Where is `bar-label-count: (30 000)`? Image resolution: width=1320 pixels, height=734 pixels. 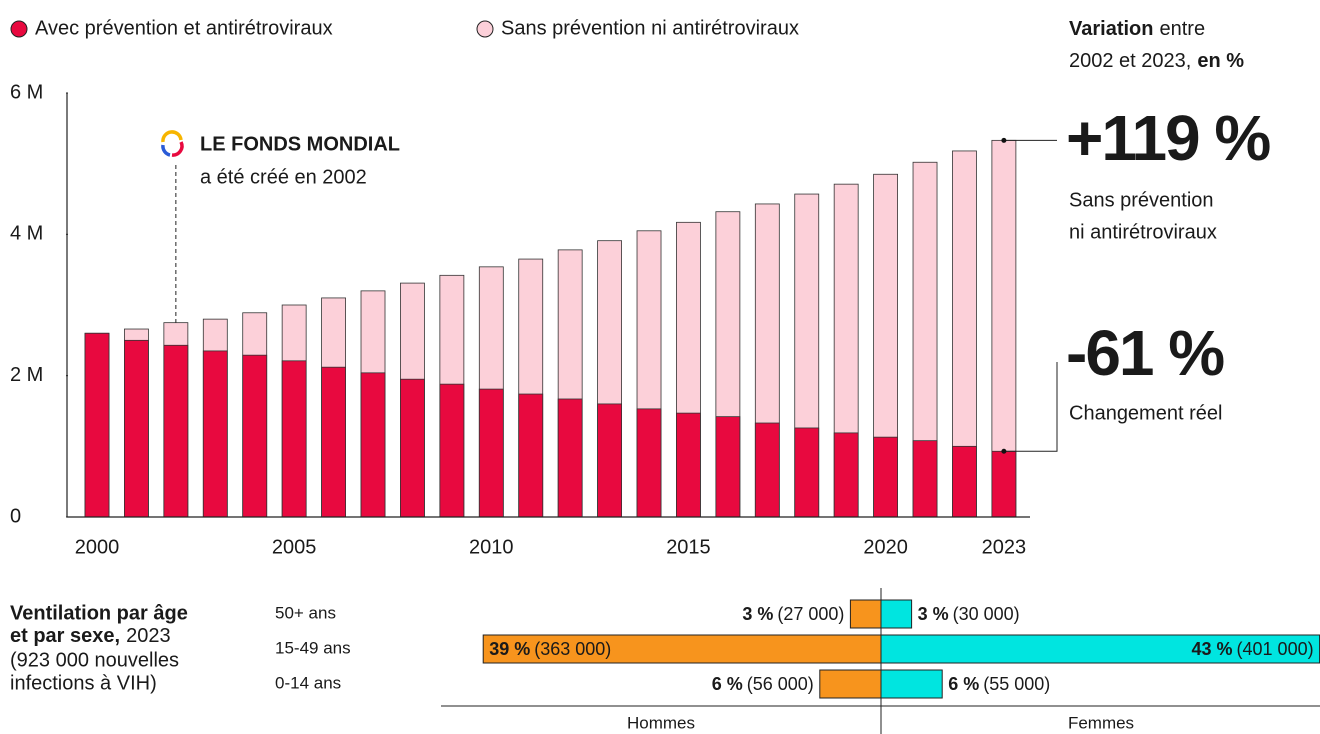
bar-label-count: (30 000) is located at coordinates (986, 614).